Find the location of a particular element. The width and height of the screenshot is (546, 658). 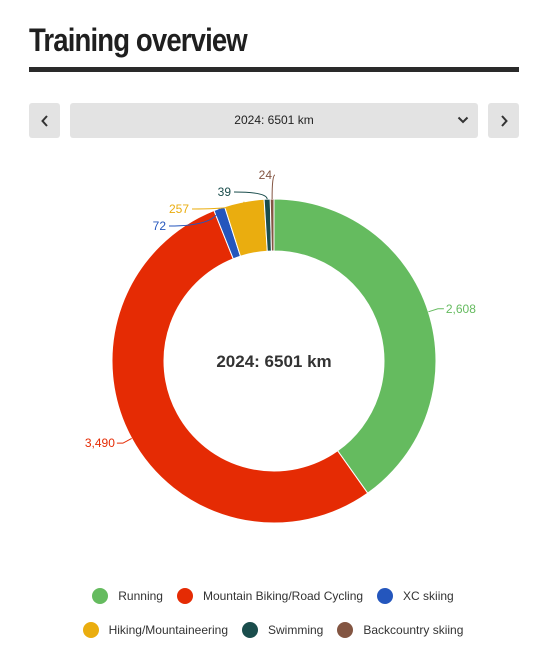

chevron-right-icon is located at coordinates (504, 120).